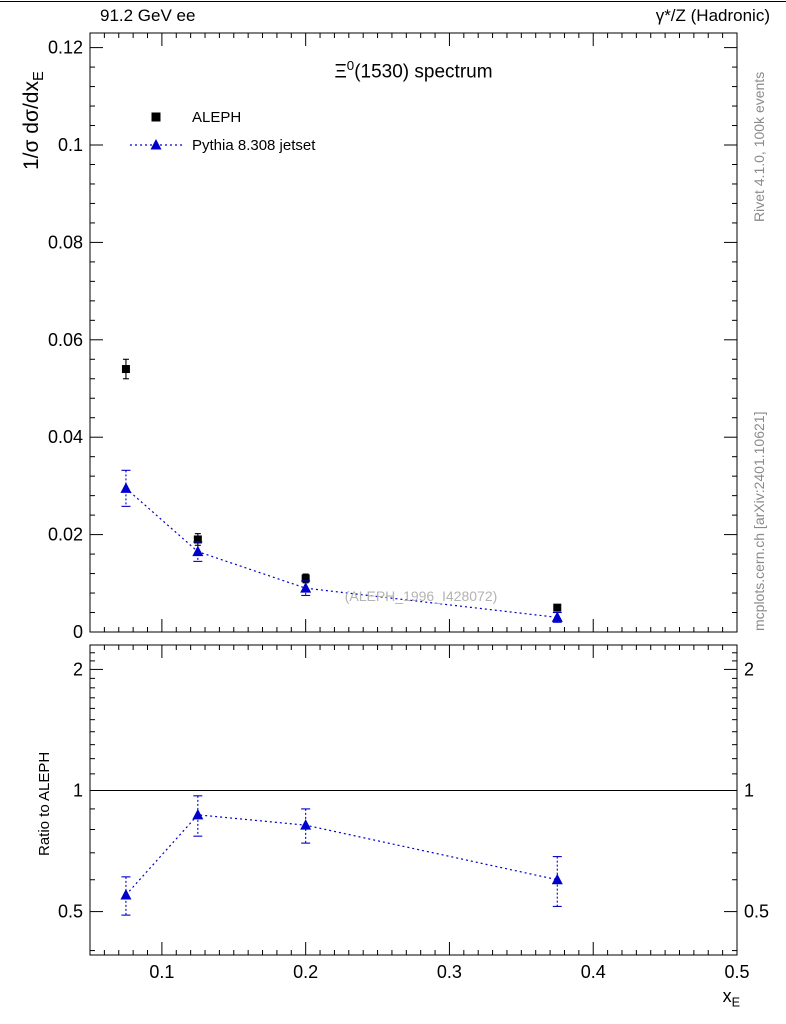 This screenshot has width=786, height=1024. What do you see at coordinates (39, 76) in the screenshot?
I see `y-axis-title-main-subscript: E` at bounding box center [39, 76].